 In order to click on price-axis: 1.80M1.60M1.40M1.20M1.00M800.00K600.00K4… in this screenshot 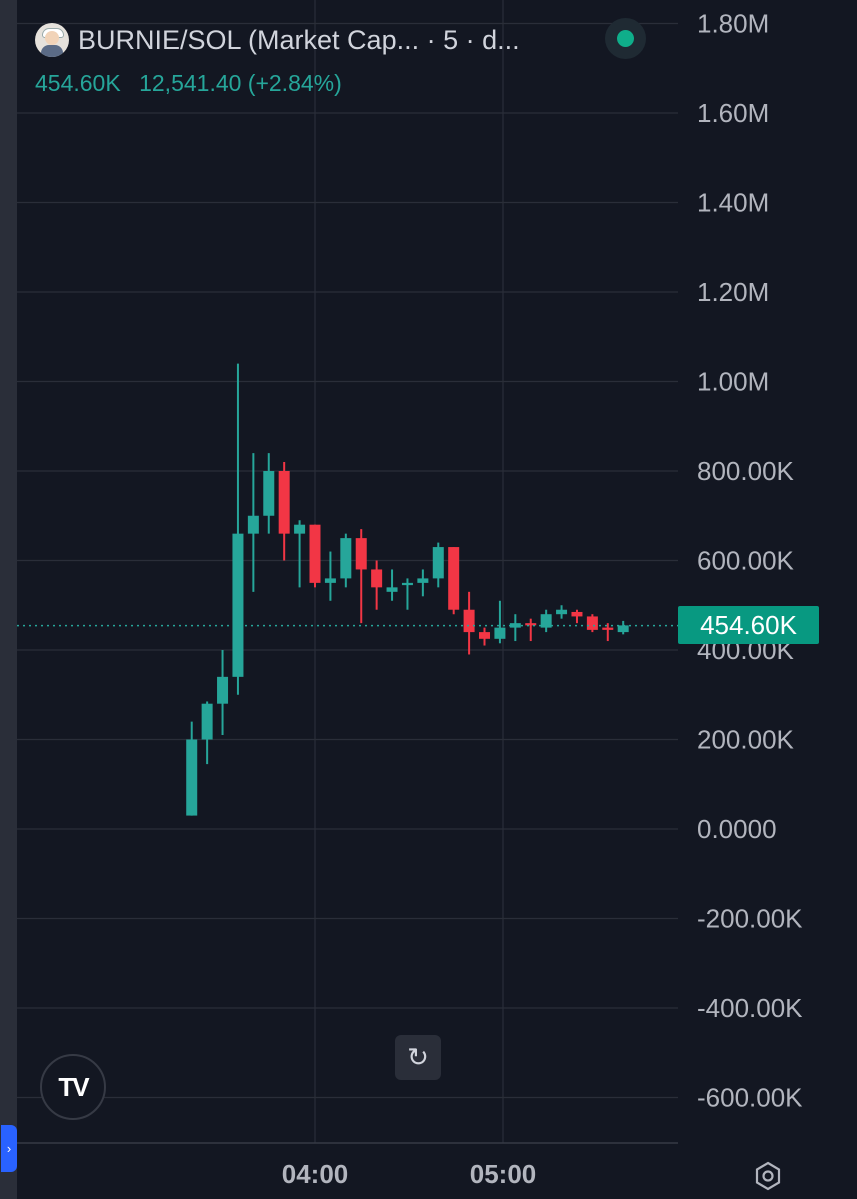, I will do `click(750, 561)`.